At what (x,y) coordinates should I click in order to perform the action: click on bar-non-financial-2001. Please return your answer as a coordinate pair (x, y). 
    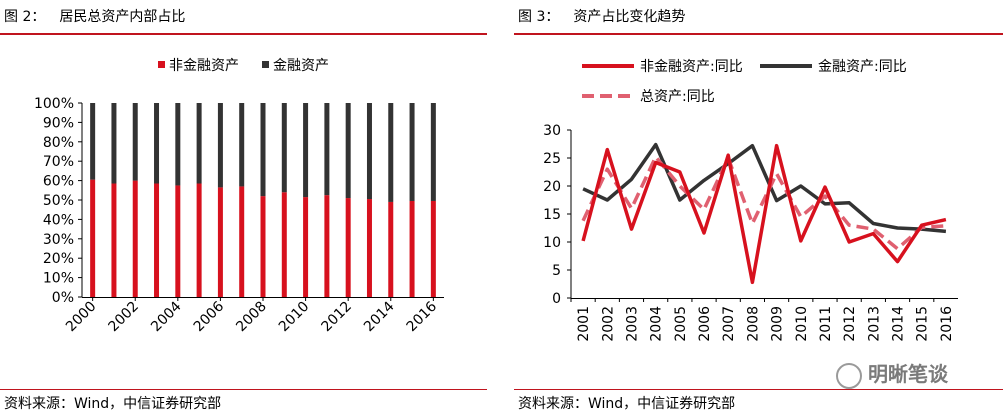
    Looking at the image, I should click on (114, 240).